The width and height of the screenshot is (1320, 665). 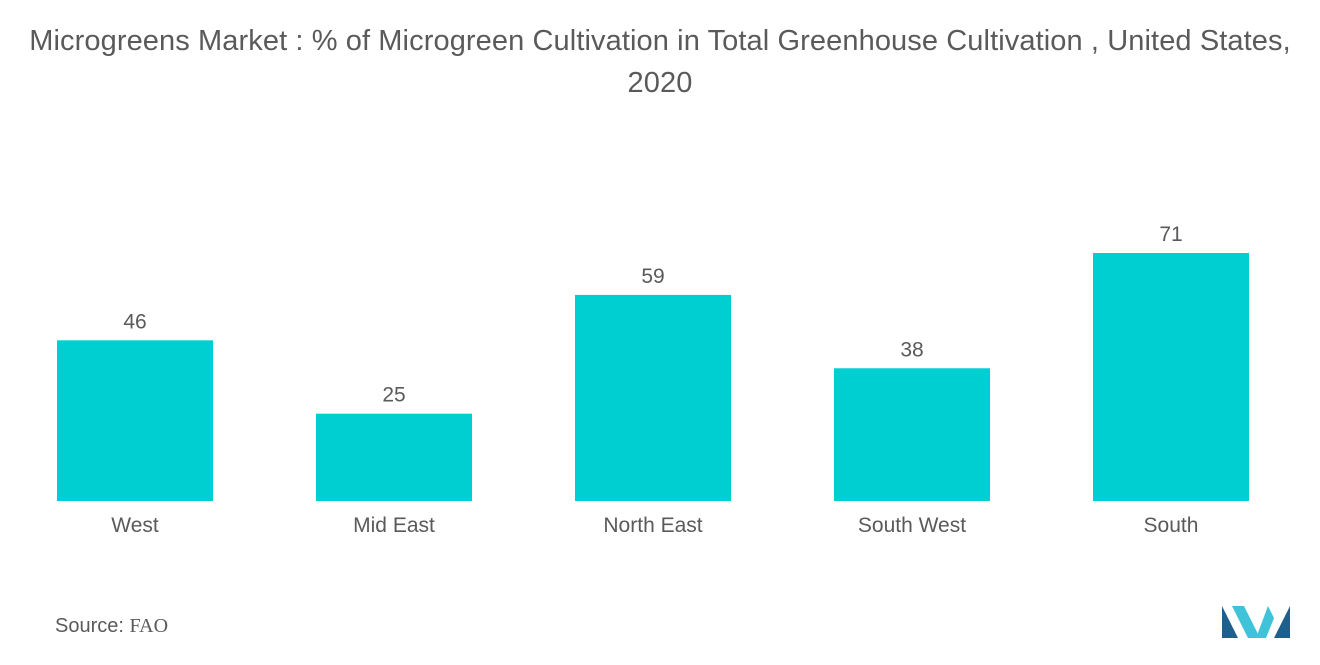 I want to click on category-label-west: West, so click(x=135, y=525).